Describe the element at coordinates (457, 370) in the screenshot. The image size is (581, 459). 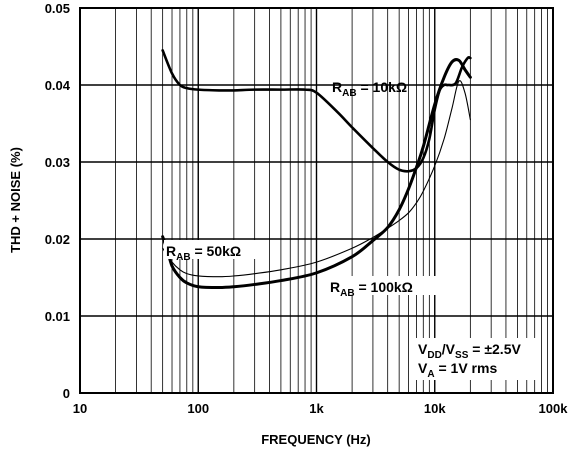
I see `condition-amplitude: VA = 1V rms` at that location.